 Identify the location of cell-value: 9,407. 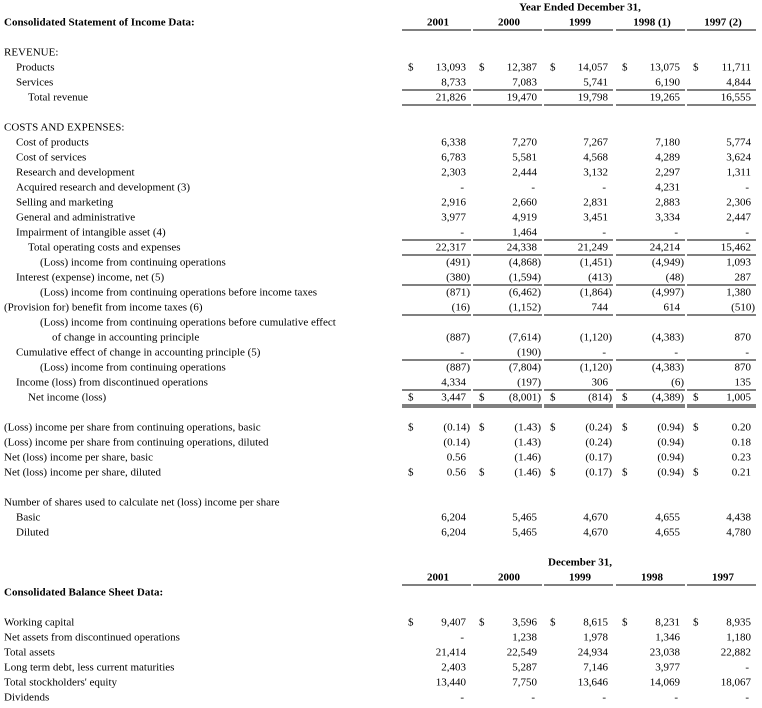
(453, 623).